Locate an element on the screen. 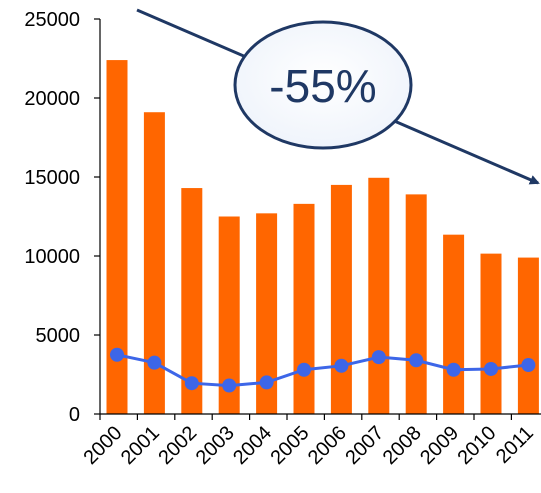  callout-ellipse is located at coordinates (323, 85).